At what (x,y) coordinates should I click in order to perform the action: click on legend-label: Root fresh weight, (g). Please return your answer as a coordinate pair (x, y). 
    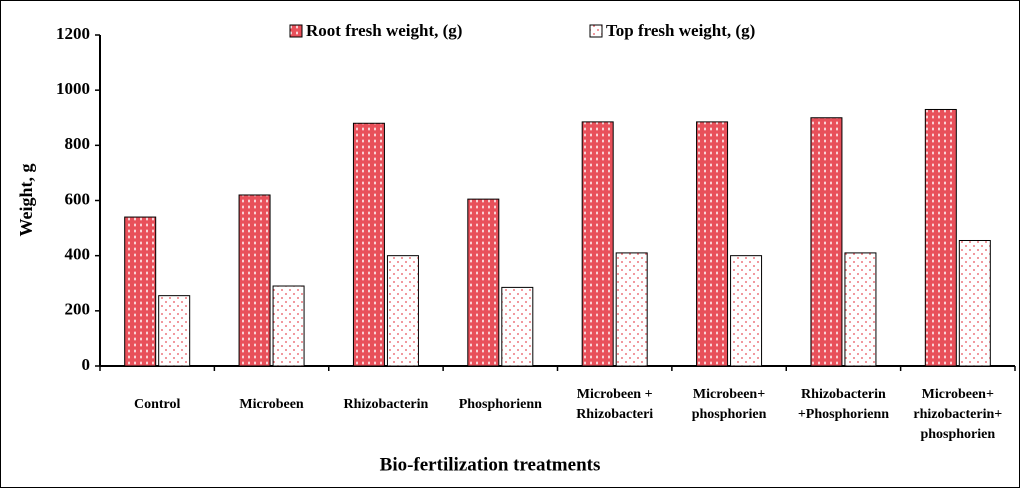
    Looking at the image, I should click on (384, 30).